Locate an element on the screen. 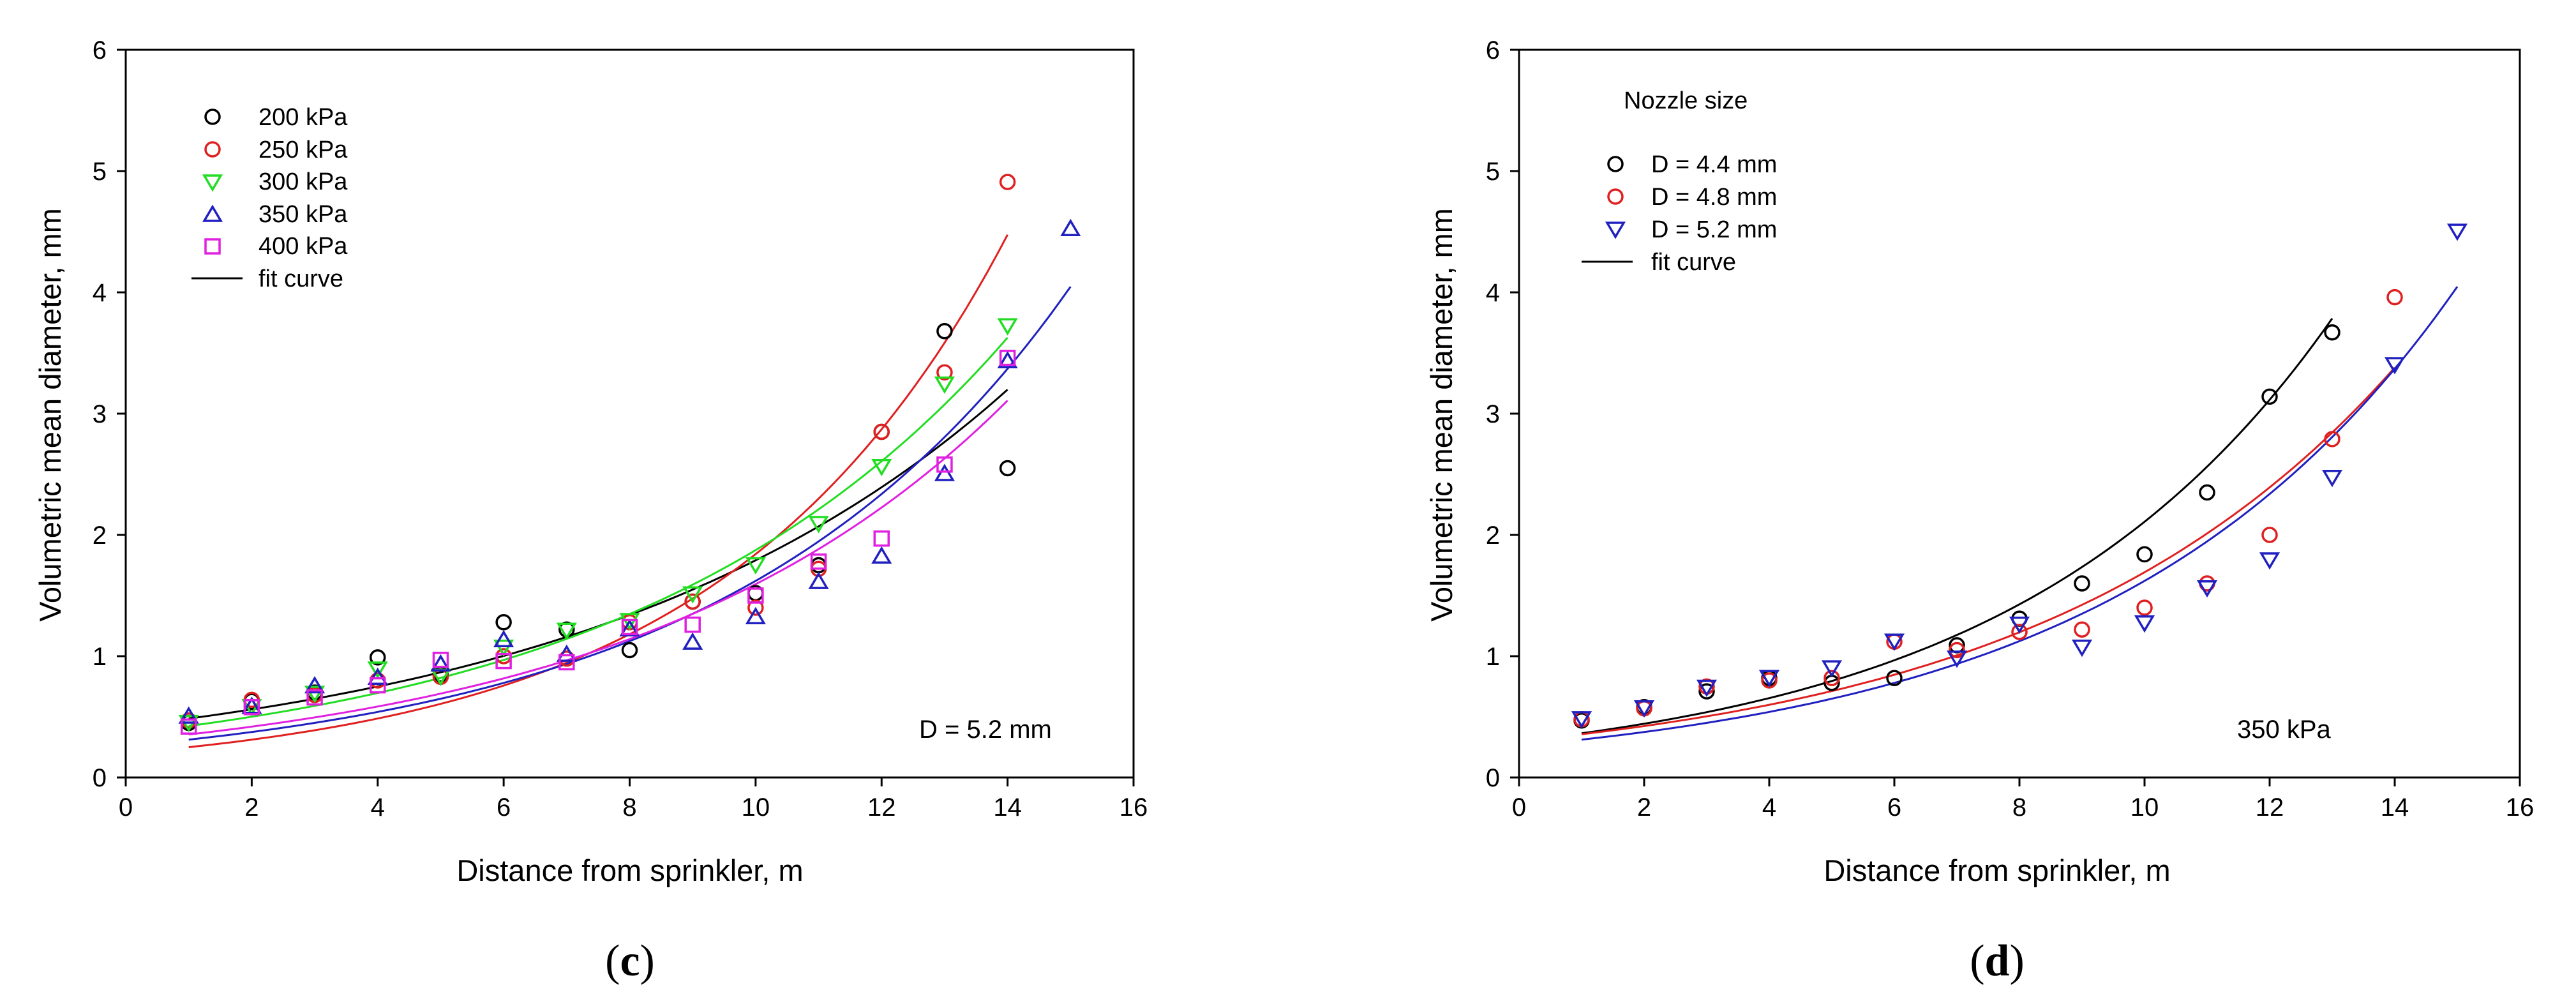 This screenshot has width=2576, height=1006. legend-marker-300kpa is located at coordinates (212, 183).